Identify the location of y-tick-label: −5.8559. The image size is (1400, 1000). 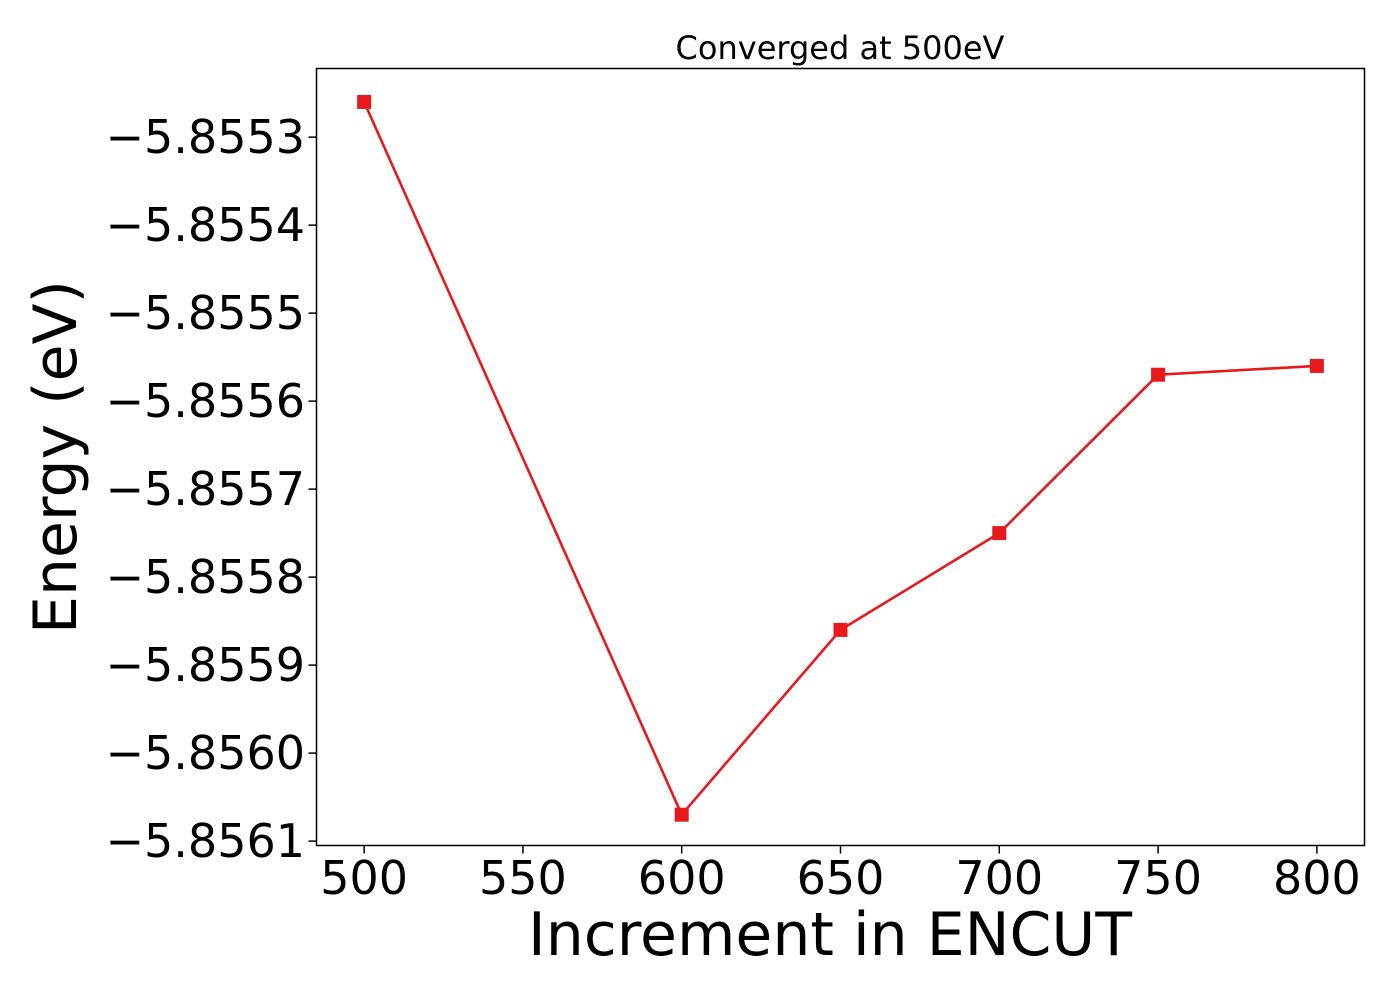
(206, 665).